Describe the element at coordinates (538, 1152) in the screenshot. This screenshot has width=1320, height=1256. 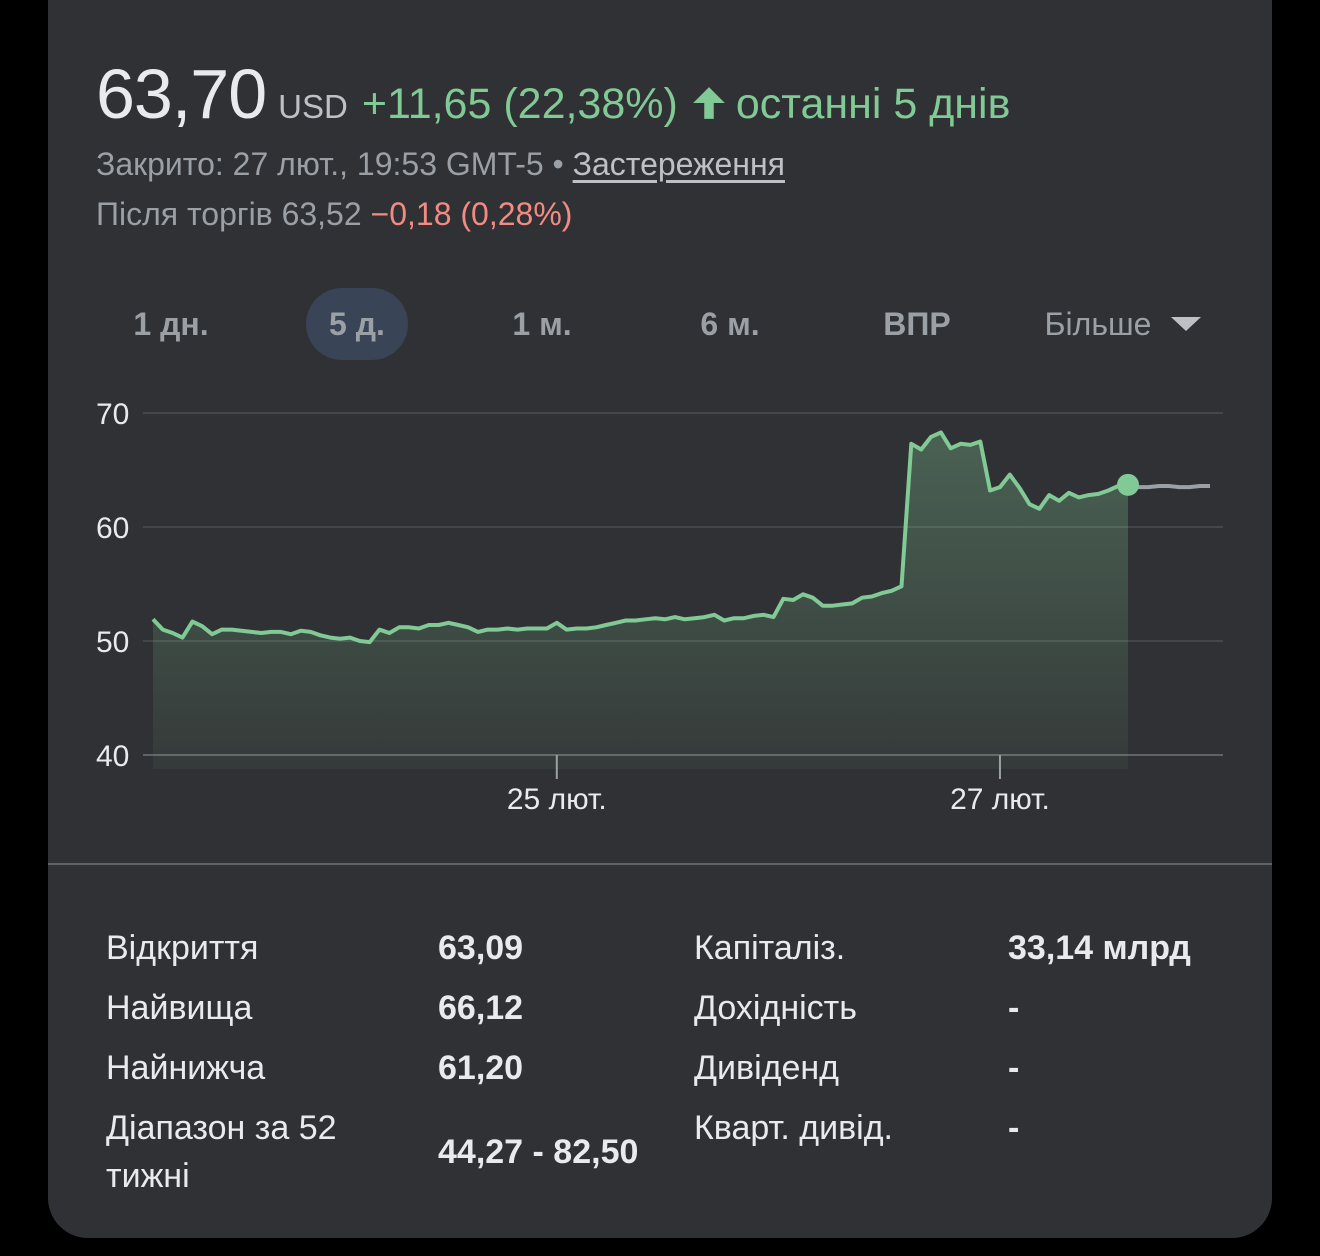
I see `stat-52w-value: 44,27 - 82,50` at that location.